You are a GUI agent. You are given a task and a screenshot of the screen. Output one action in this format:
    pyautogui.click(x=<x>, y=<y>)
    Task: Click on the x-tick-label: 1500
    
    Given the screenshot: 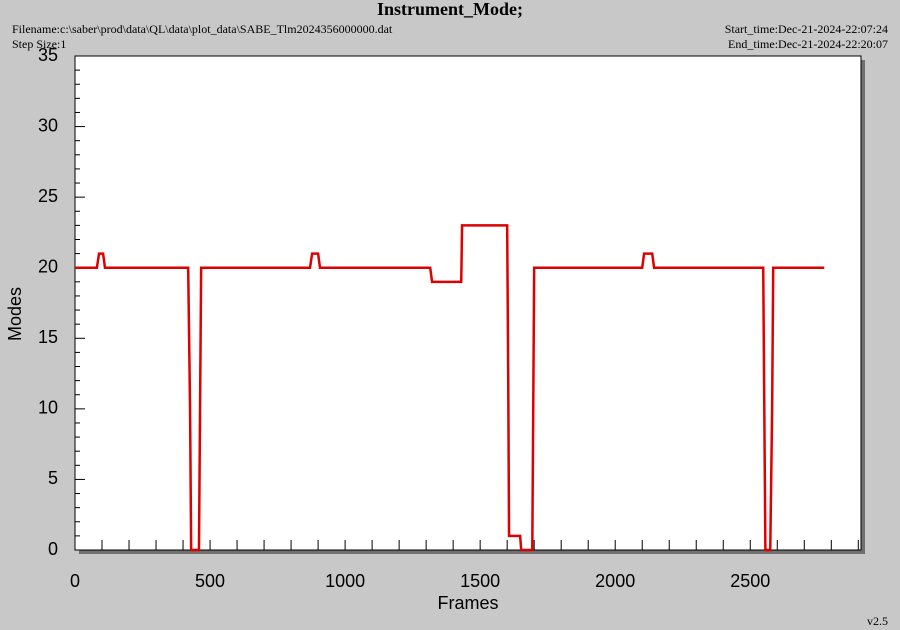 What is the action you would take?
    pyautogui.click(x=480, y=581)
    